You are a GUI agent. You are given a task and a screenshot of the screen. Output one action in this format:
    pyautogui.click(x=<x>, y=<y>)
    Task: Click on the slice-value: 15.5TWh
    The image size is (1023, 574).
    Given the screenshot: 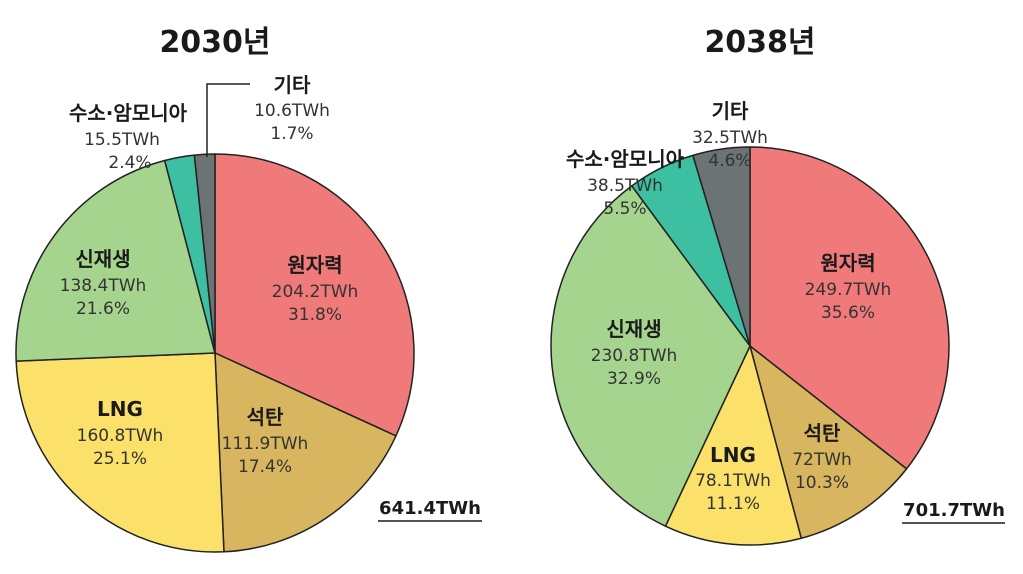 What is the action you would take?
    pyautogui.click(x=122, y=140)
    